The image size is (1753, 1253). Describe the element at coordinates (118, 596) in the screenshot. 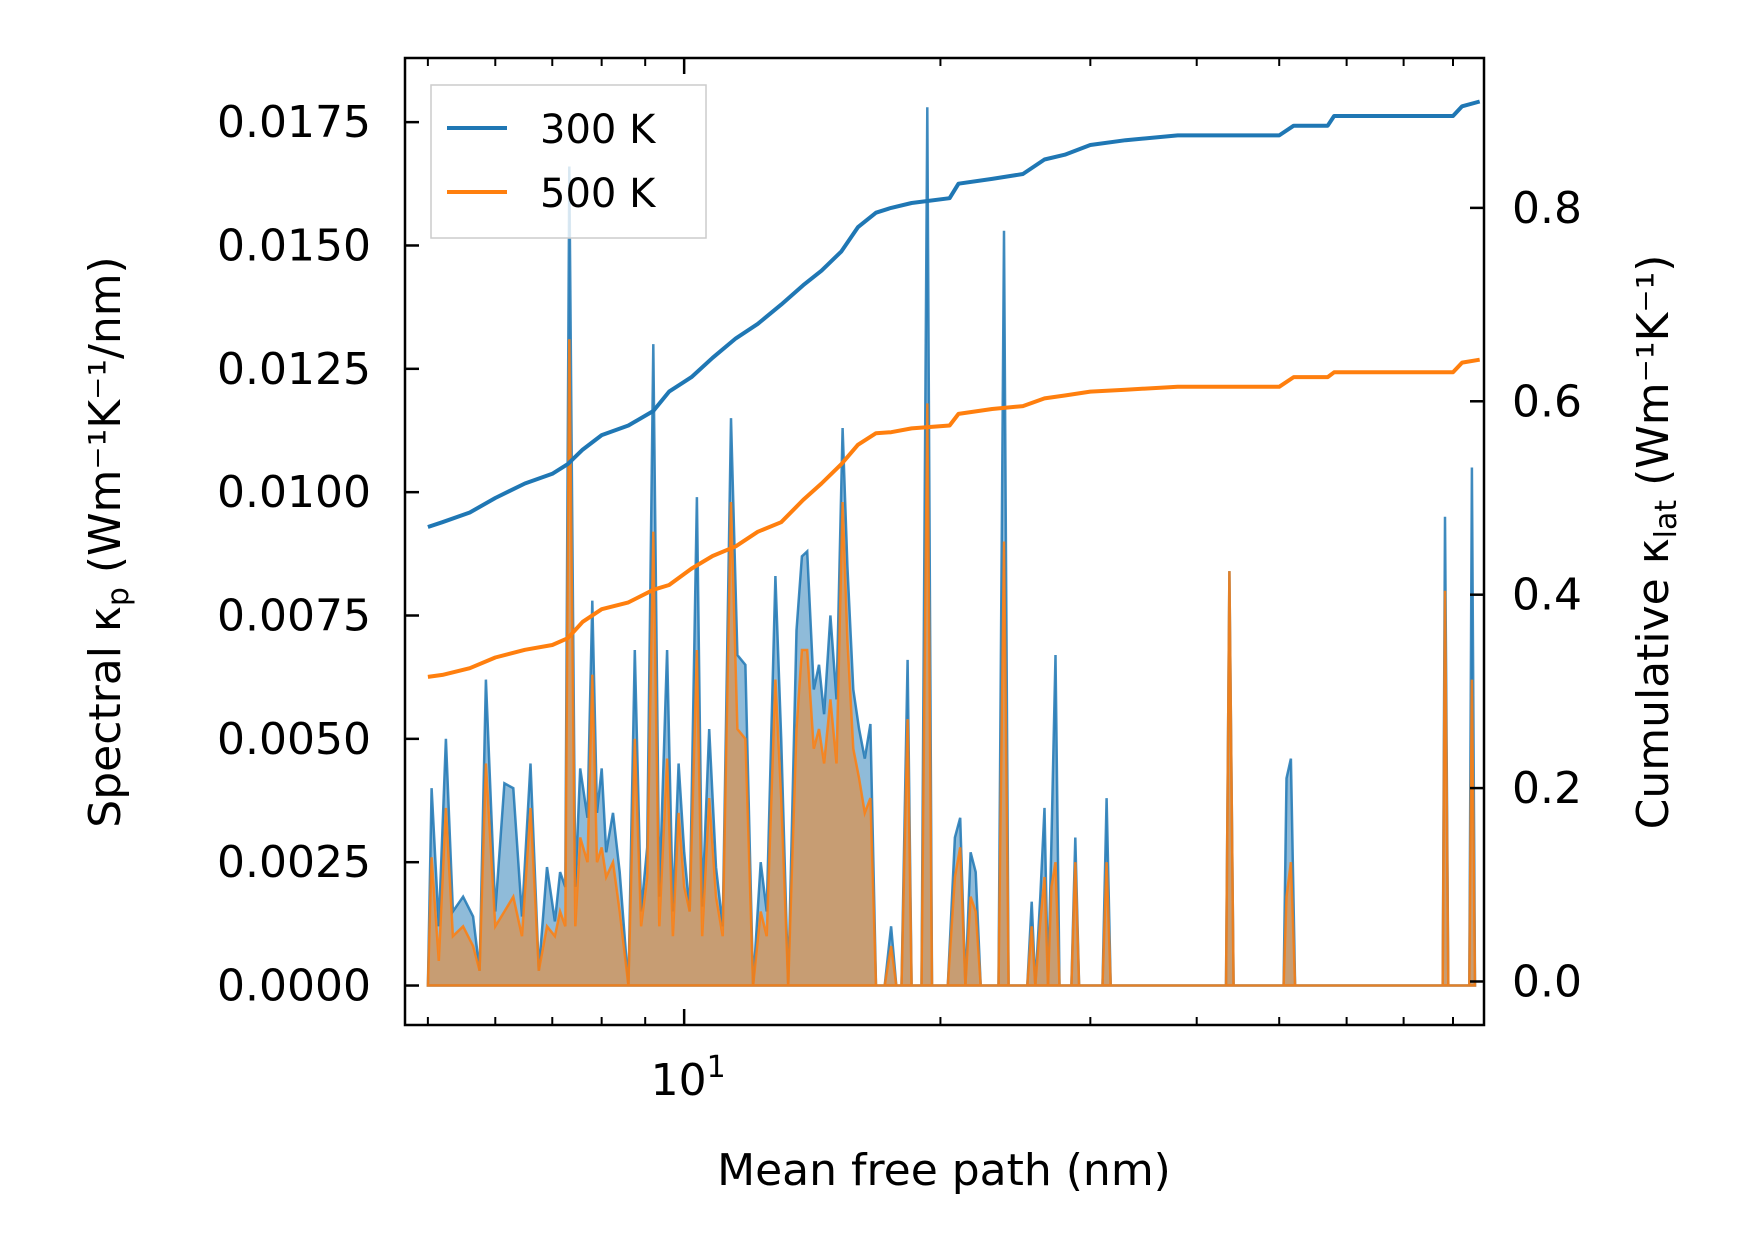

I see `y-left-label-sub: p` at that location.